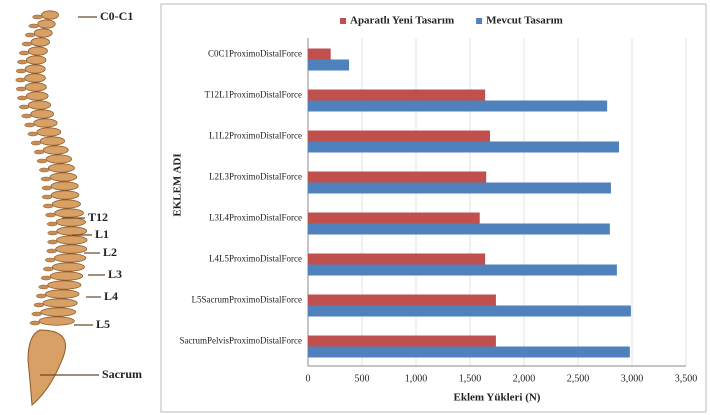  Describe the element at coordinates (686, 378) in the screenshot. I see `x-tick-label: 3,500` at that location.